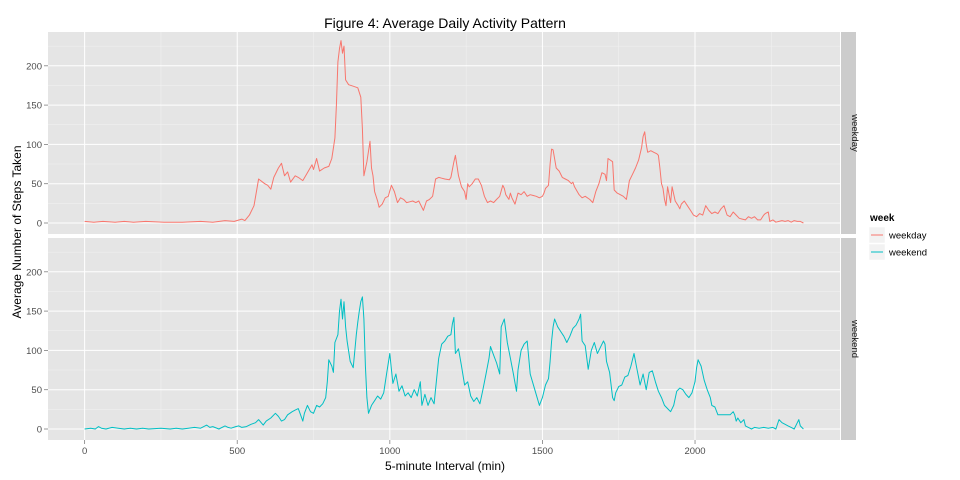  Describe the element at coordinates (389, 451) in the screenshot. I see `x-tick-label: 1000` at that location.